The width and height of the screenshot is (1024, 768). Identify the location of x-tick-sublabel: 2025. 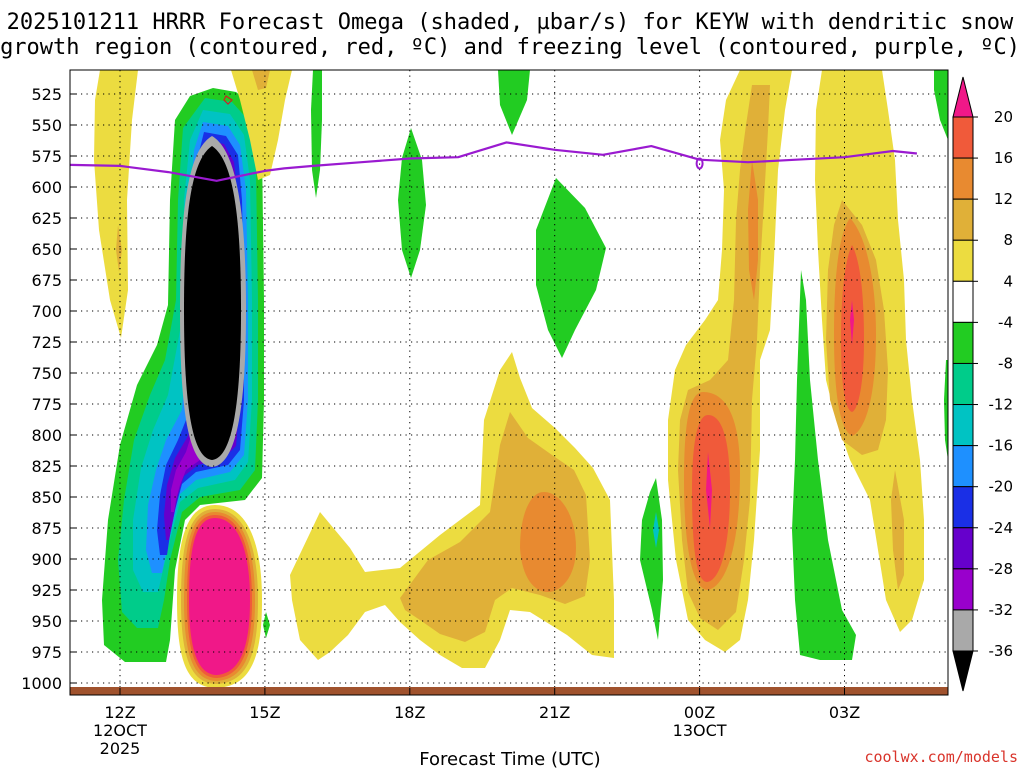
(120, 748).